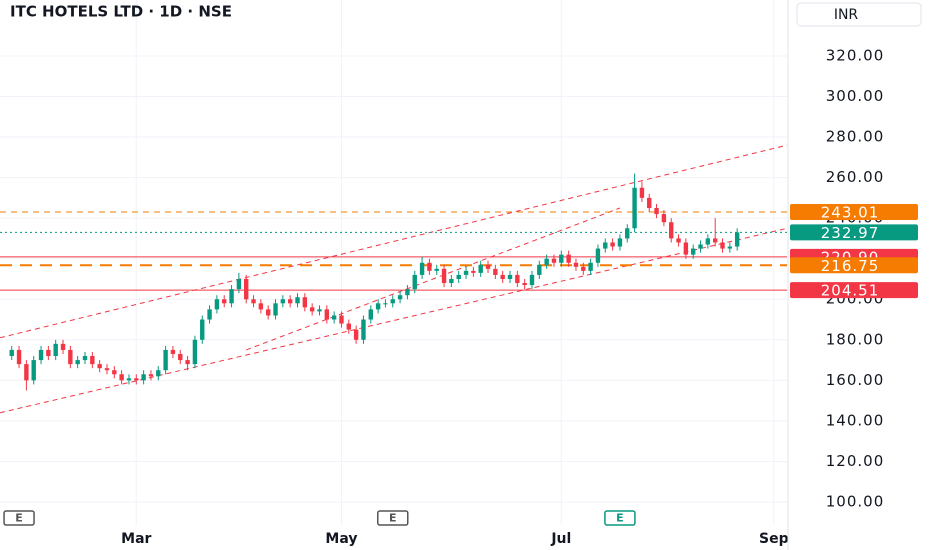 Image resolution: width=932 pixels, height=550 pixels. Describe the element at coordinates (855, 501) in the screenshot. I see `y-tick-label: 100.00` at that location.